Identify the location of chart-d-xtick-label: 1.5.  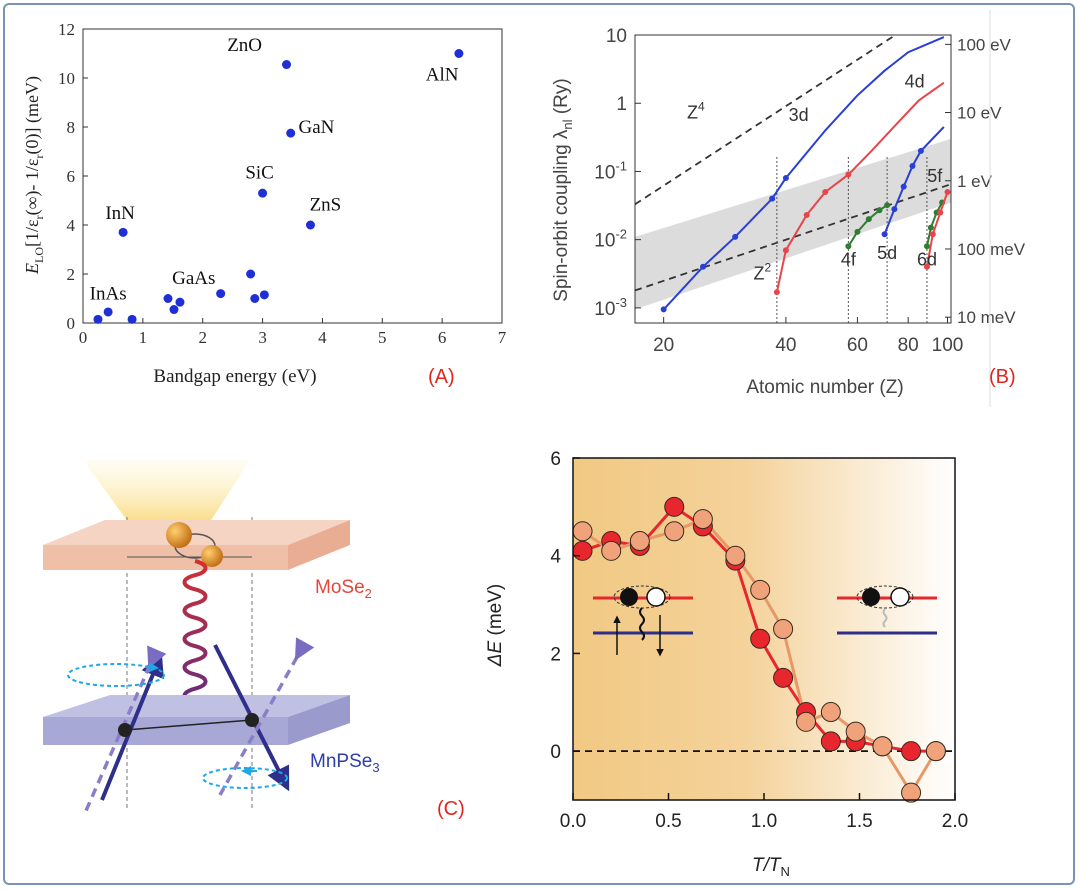
(859, 821).